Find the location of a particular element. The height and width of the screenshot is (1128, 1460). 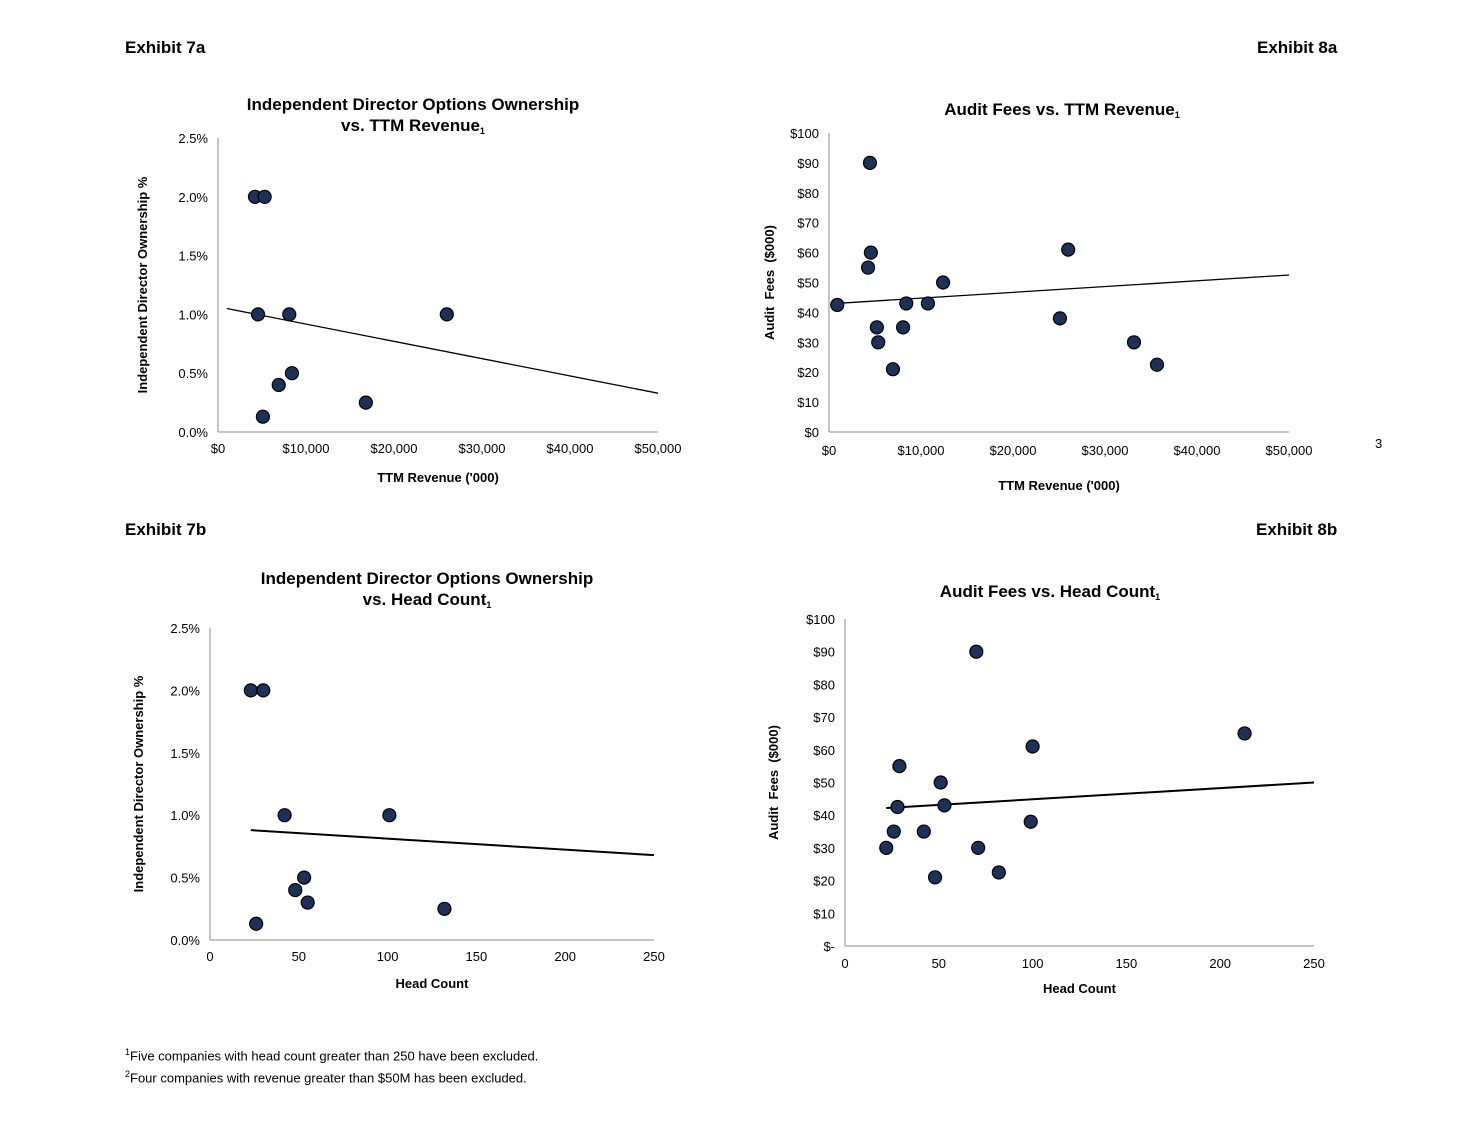

x-tick-label: 150 is located at coordinates (1127, 963).